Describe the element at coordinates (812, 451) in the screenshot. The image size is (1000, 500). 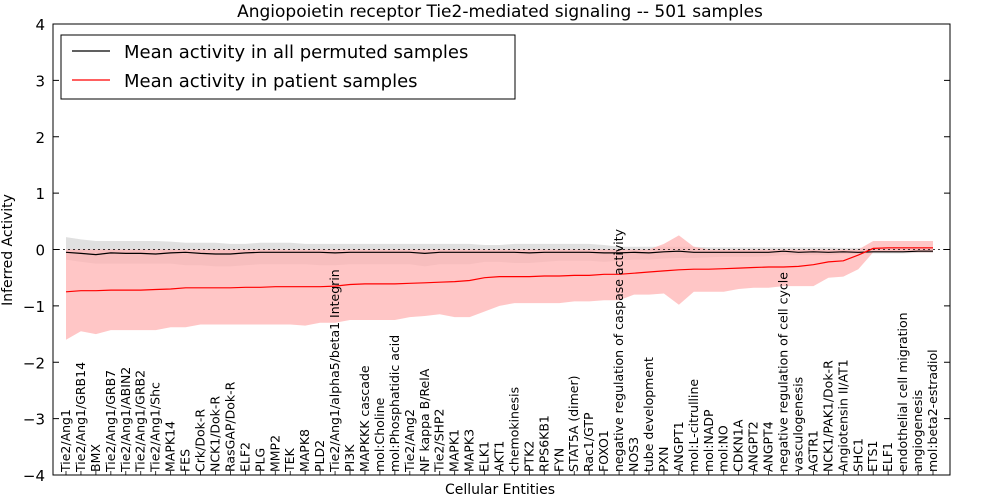
I see `x-tick-label: AGTR1` at that location.